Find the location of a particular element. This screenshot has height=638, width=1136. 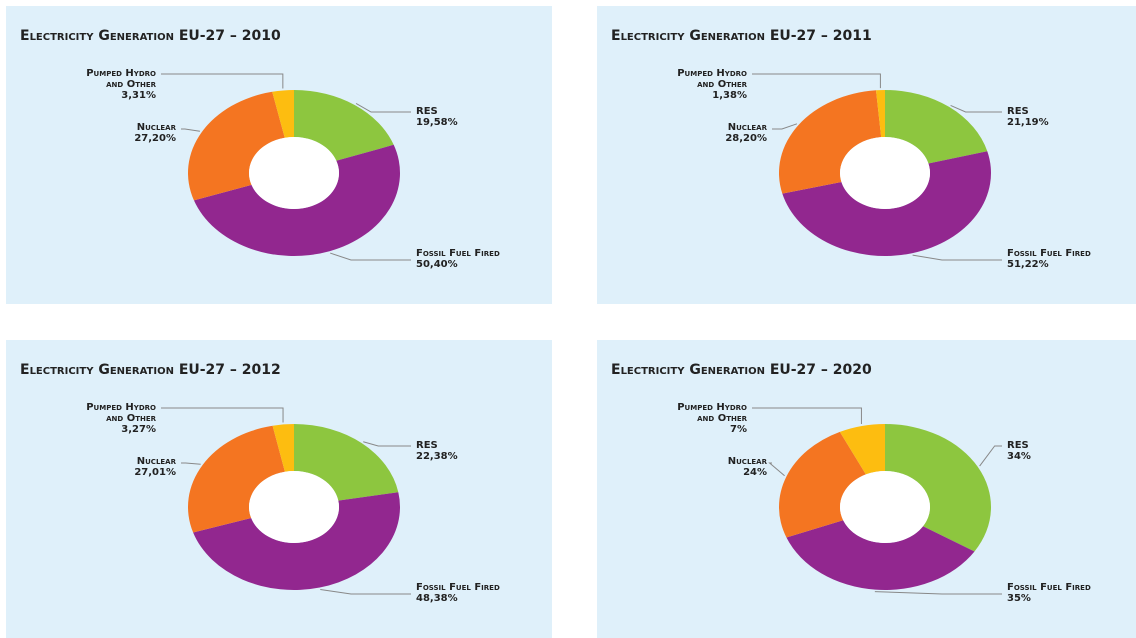

chart-title: Electricity Generation EU-27 – 2020 is located at coordinates (741, 370).